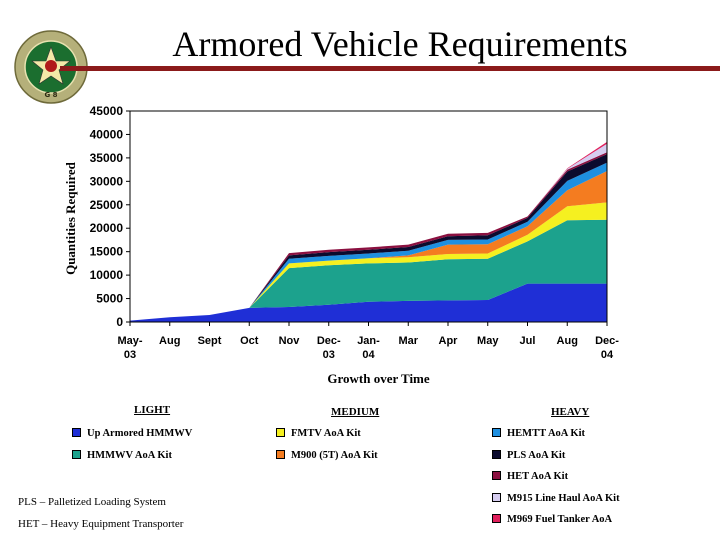 The image size is (720, 540). I want to click on series-area-up-armored-hmmwv, so click(368, 302).